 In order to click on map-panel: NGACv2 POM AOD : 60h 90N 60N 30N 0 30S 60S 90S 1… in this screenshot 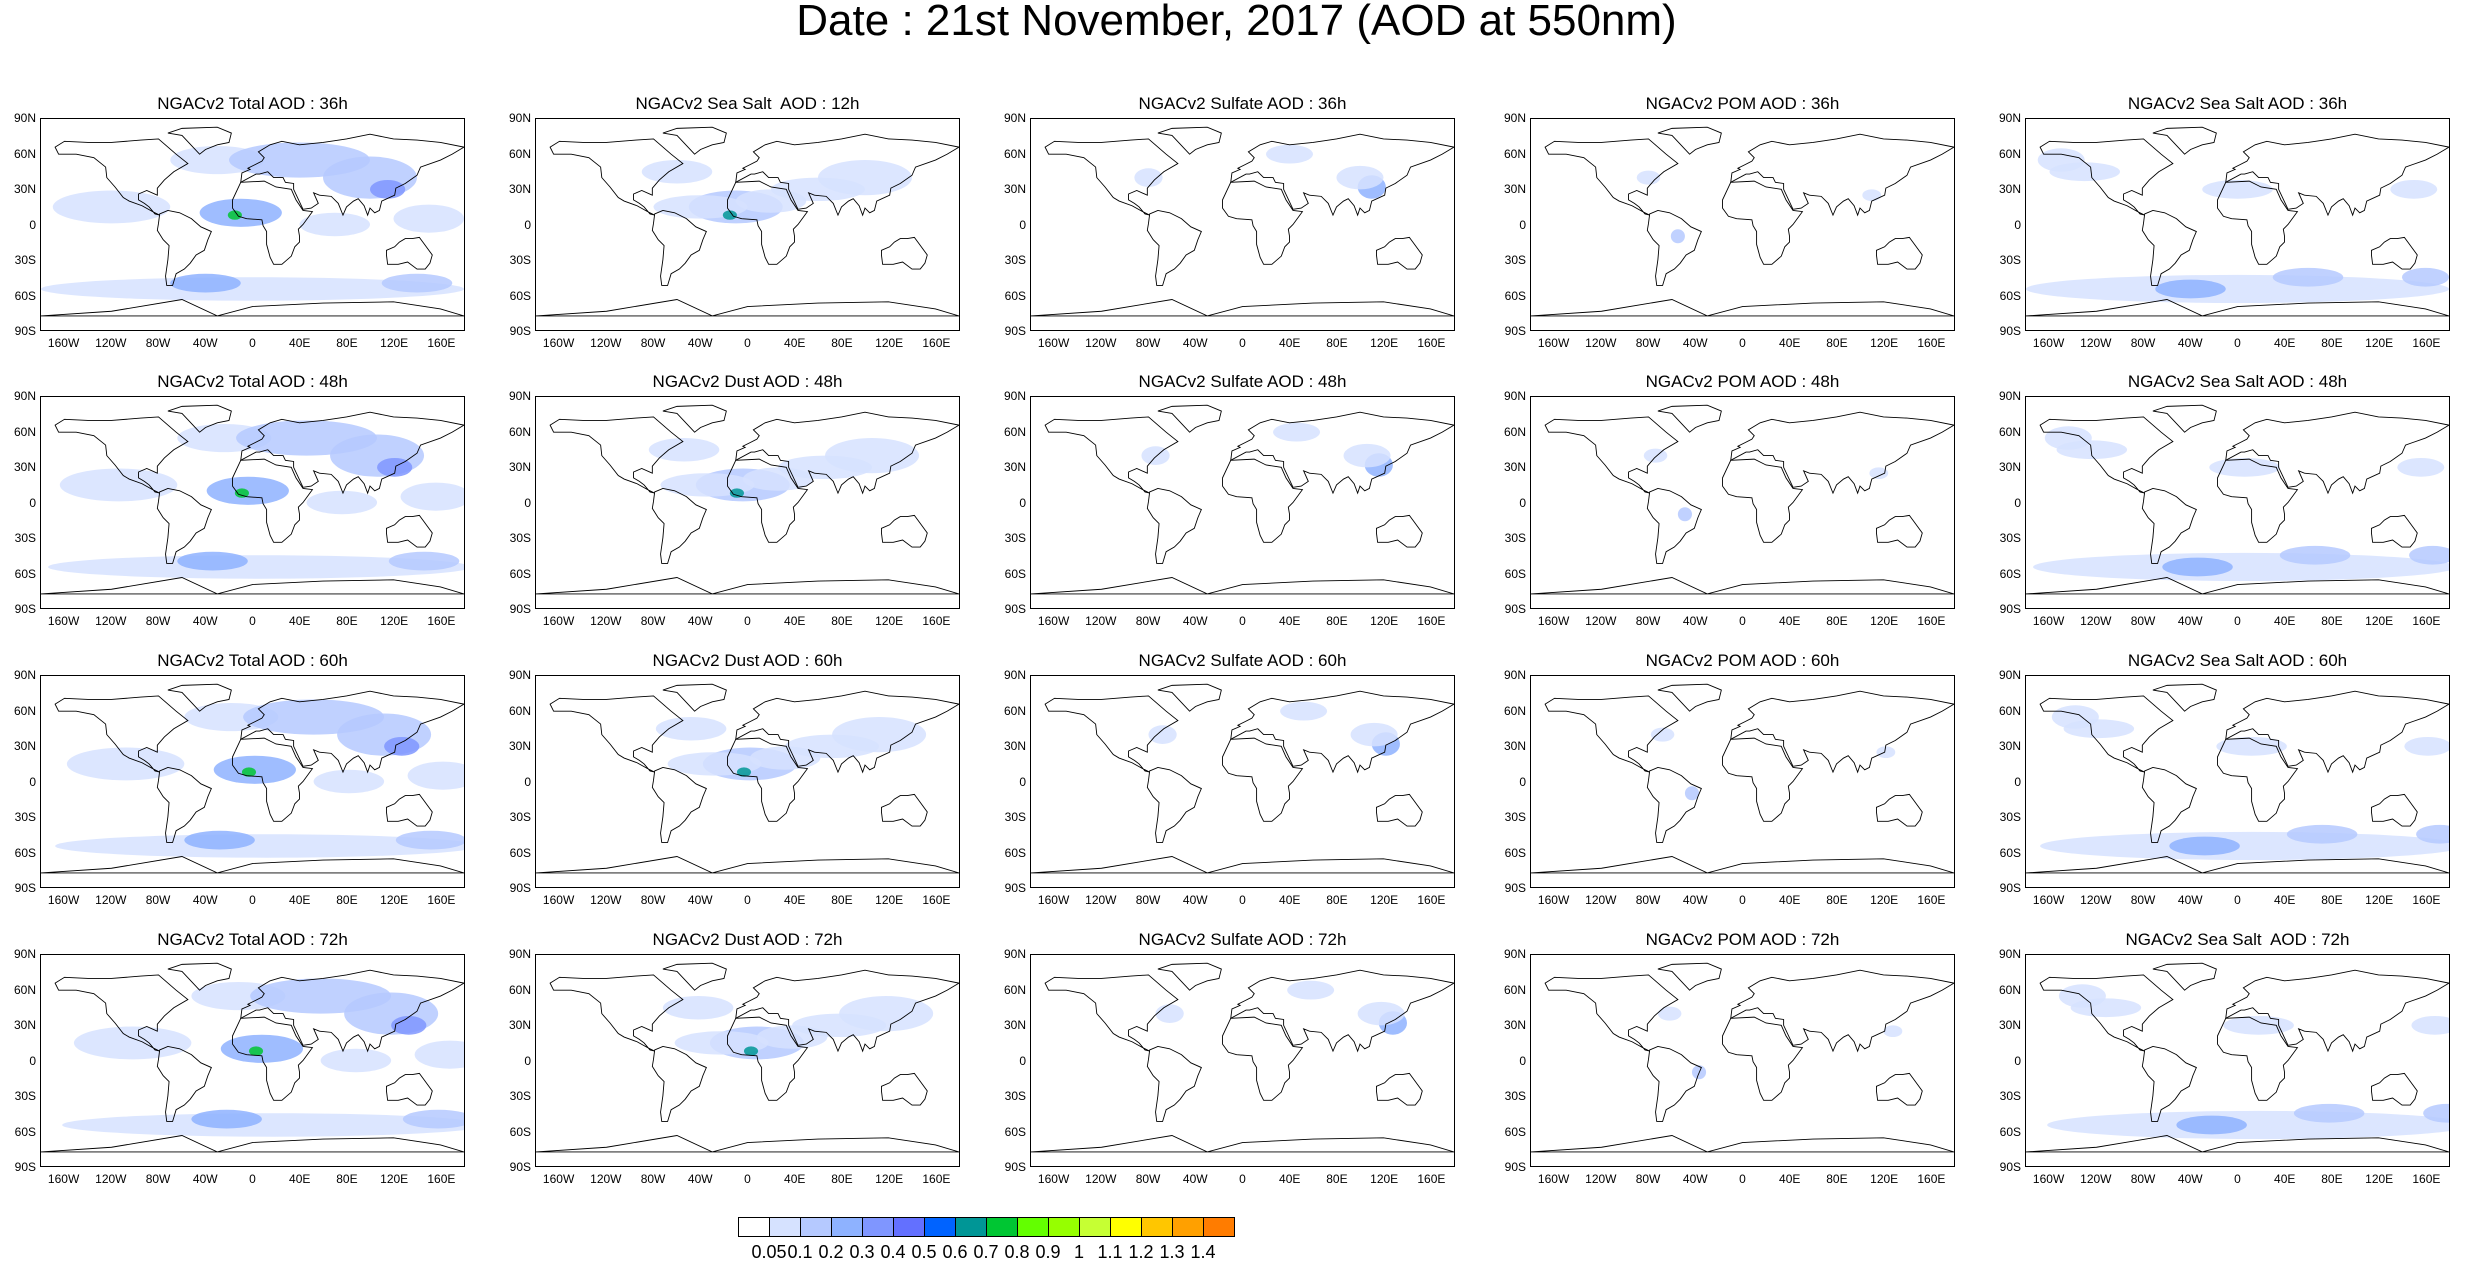, I will do `click(1725, 787)`.